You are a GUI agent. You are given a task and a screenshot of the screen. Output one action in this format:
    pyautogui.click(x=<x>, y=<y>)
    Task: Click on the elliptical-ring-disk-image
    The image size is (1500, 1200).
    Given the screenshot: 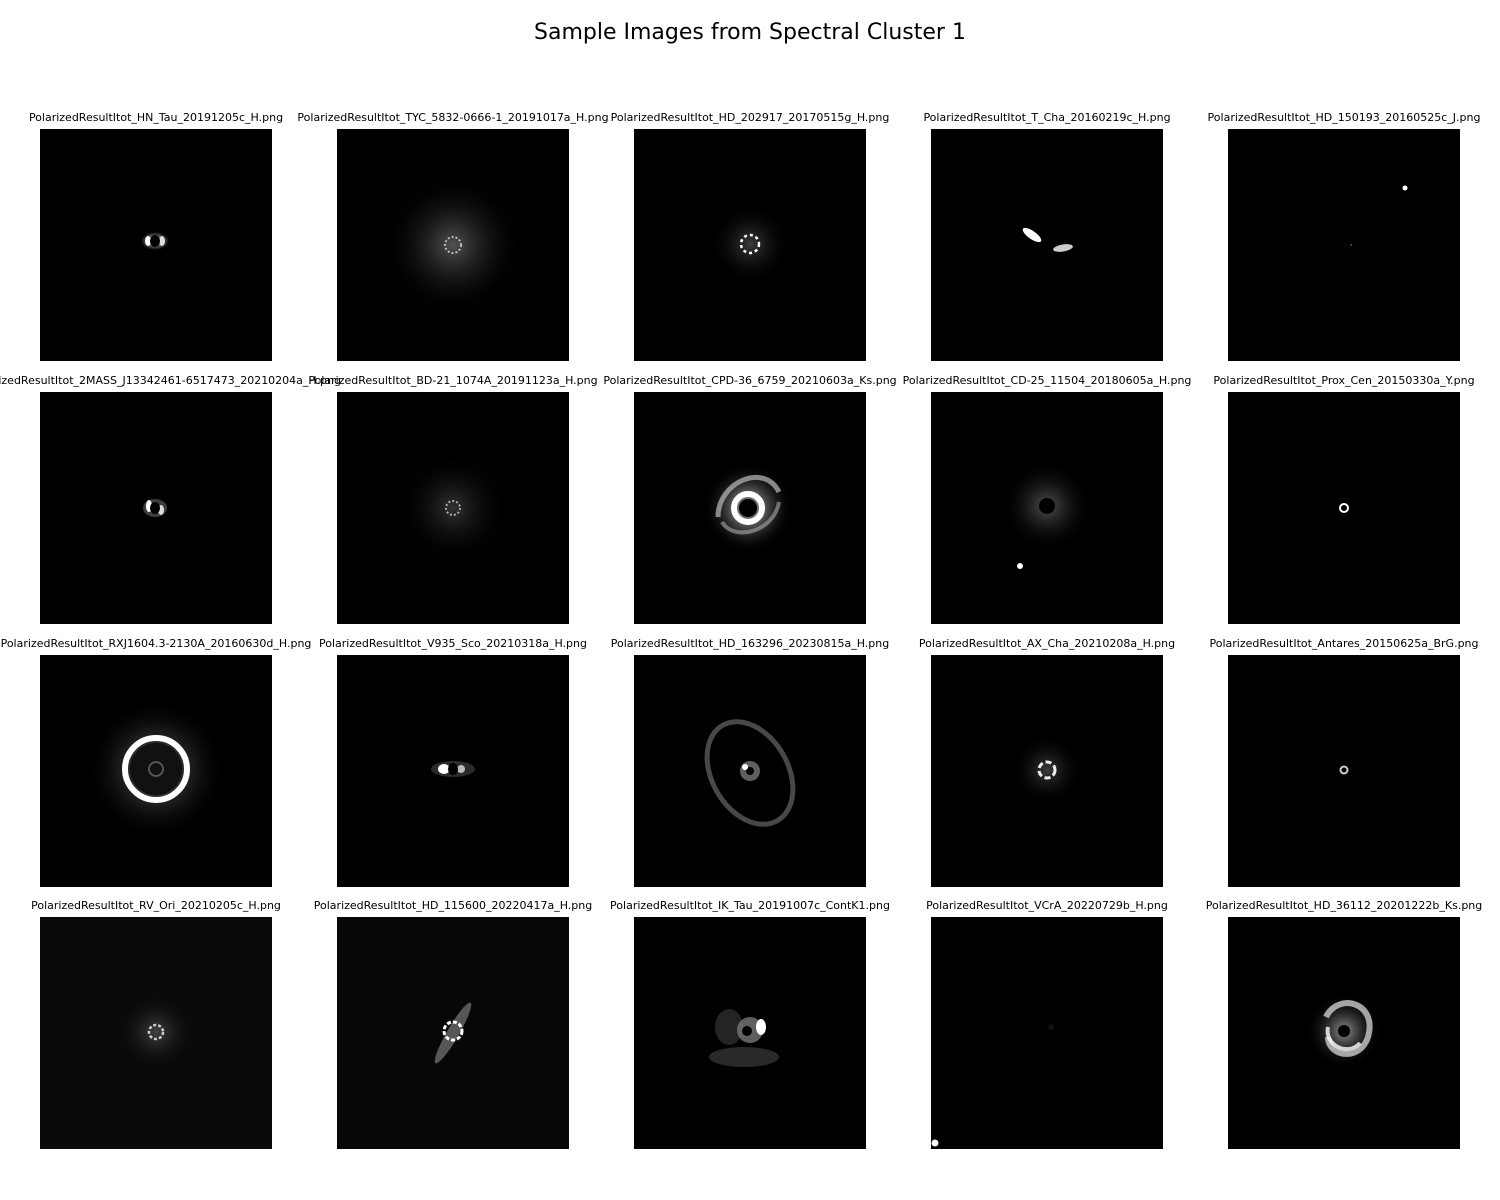 What is the action you would take?
    pyautogui.click(x=750, y=771)
    